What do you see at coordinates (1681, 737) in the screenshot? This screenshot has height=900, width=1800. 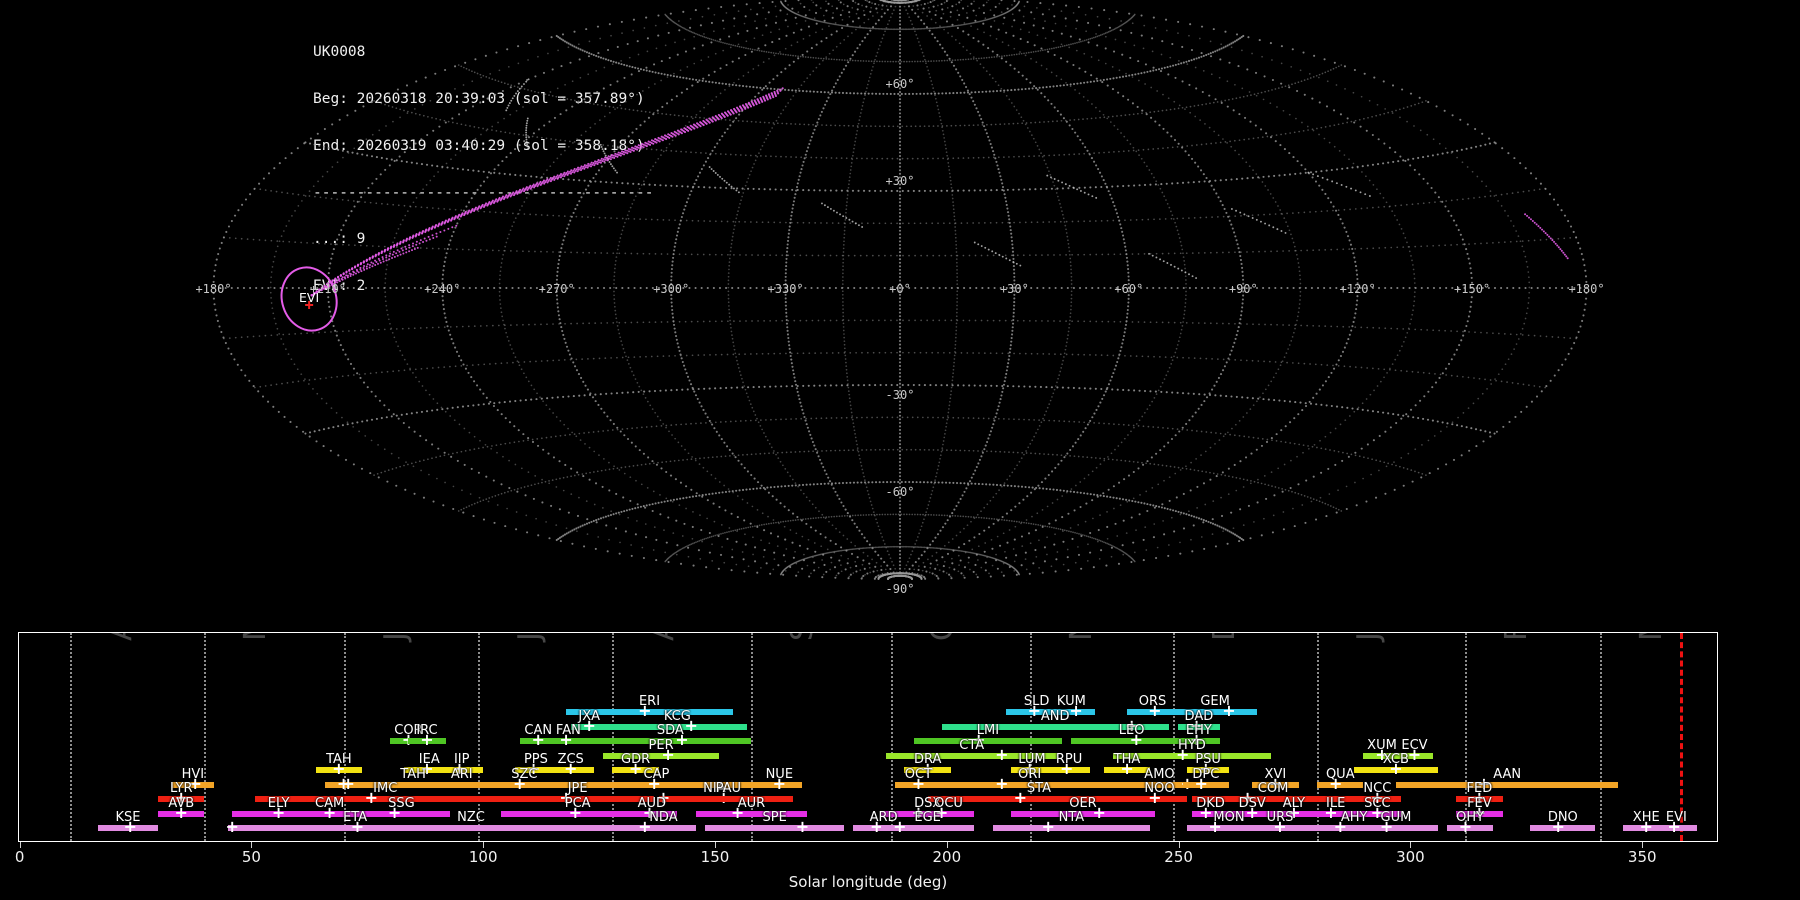 I see `current-solar-longitude-marker` at bounding box center [1681, 737].